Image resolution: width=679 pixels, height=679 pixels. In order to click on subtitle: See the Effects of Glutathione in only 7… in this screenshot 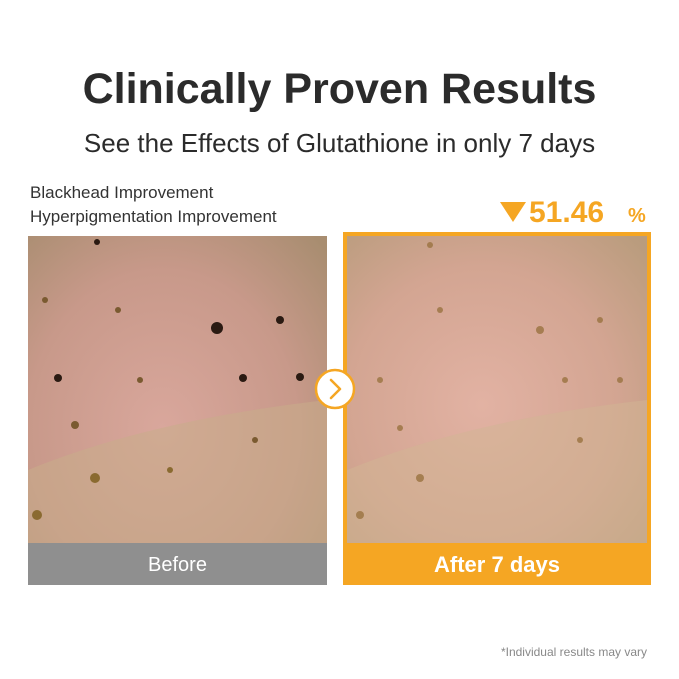, I will do `click(339, 143)`.